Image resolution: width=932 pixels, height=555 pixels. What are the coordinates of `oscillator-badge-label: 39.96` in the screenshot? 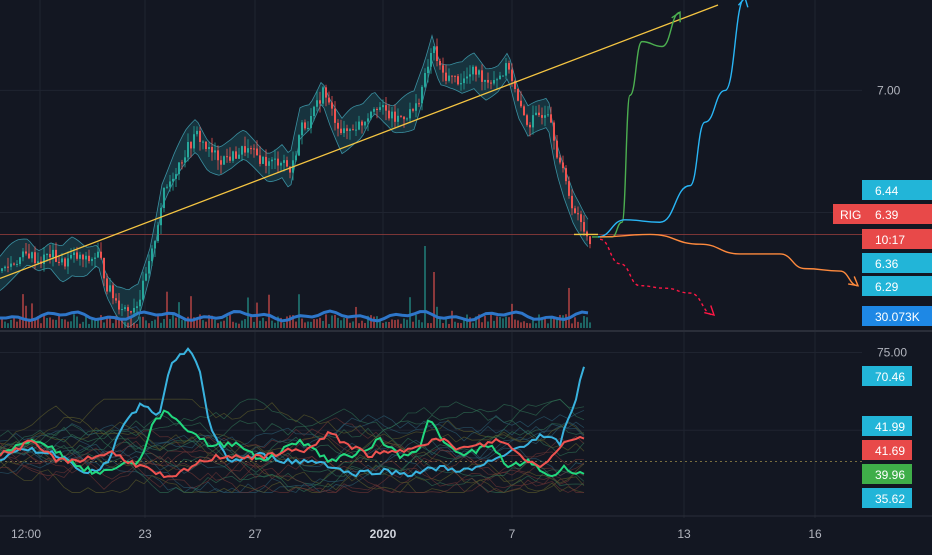 It's located at (890, 475).